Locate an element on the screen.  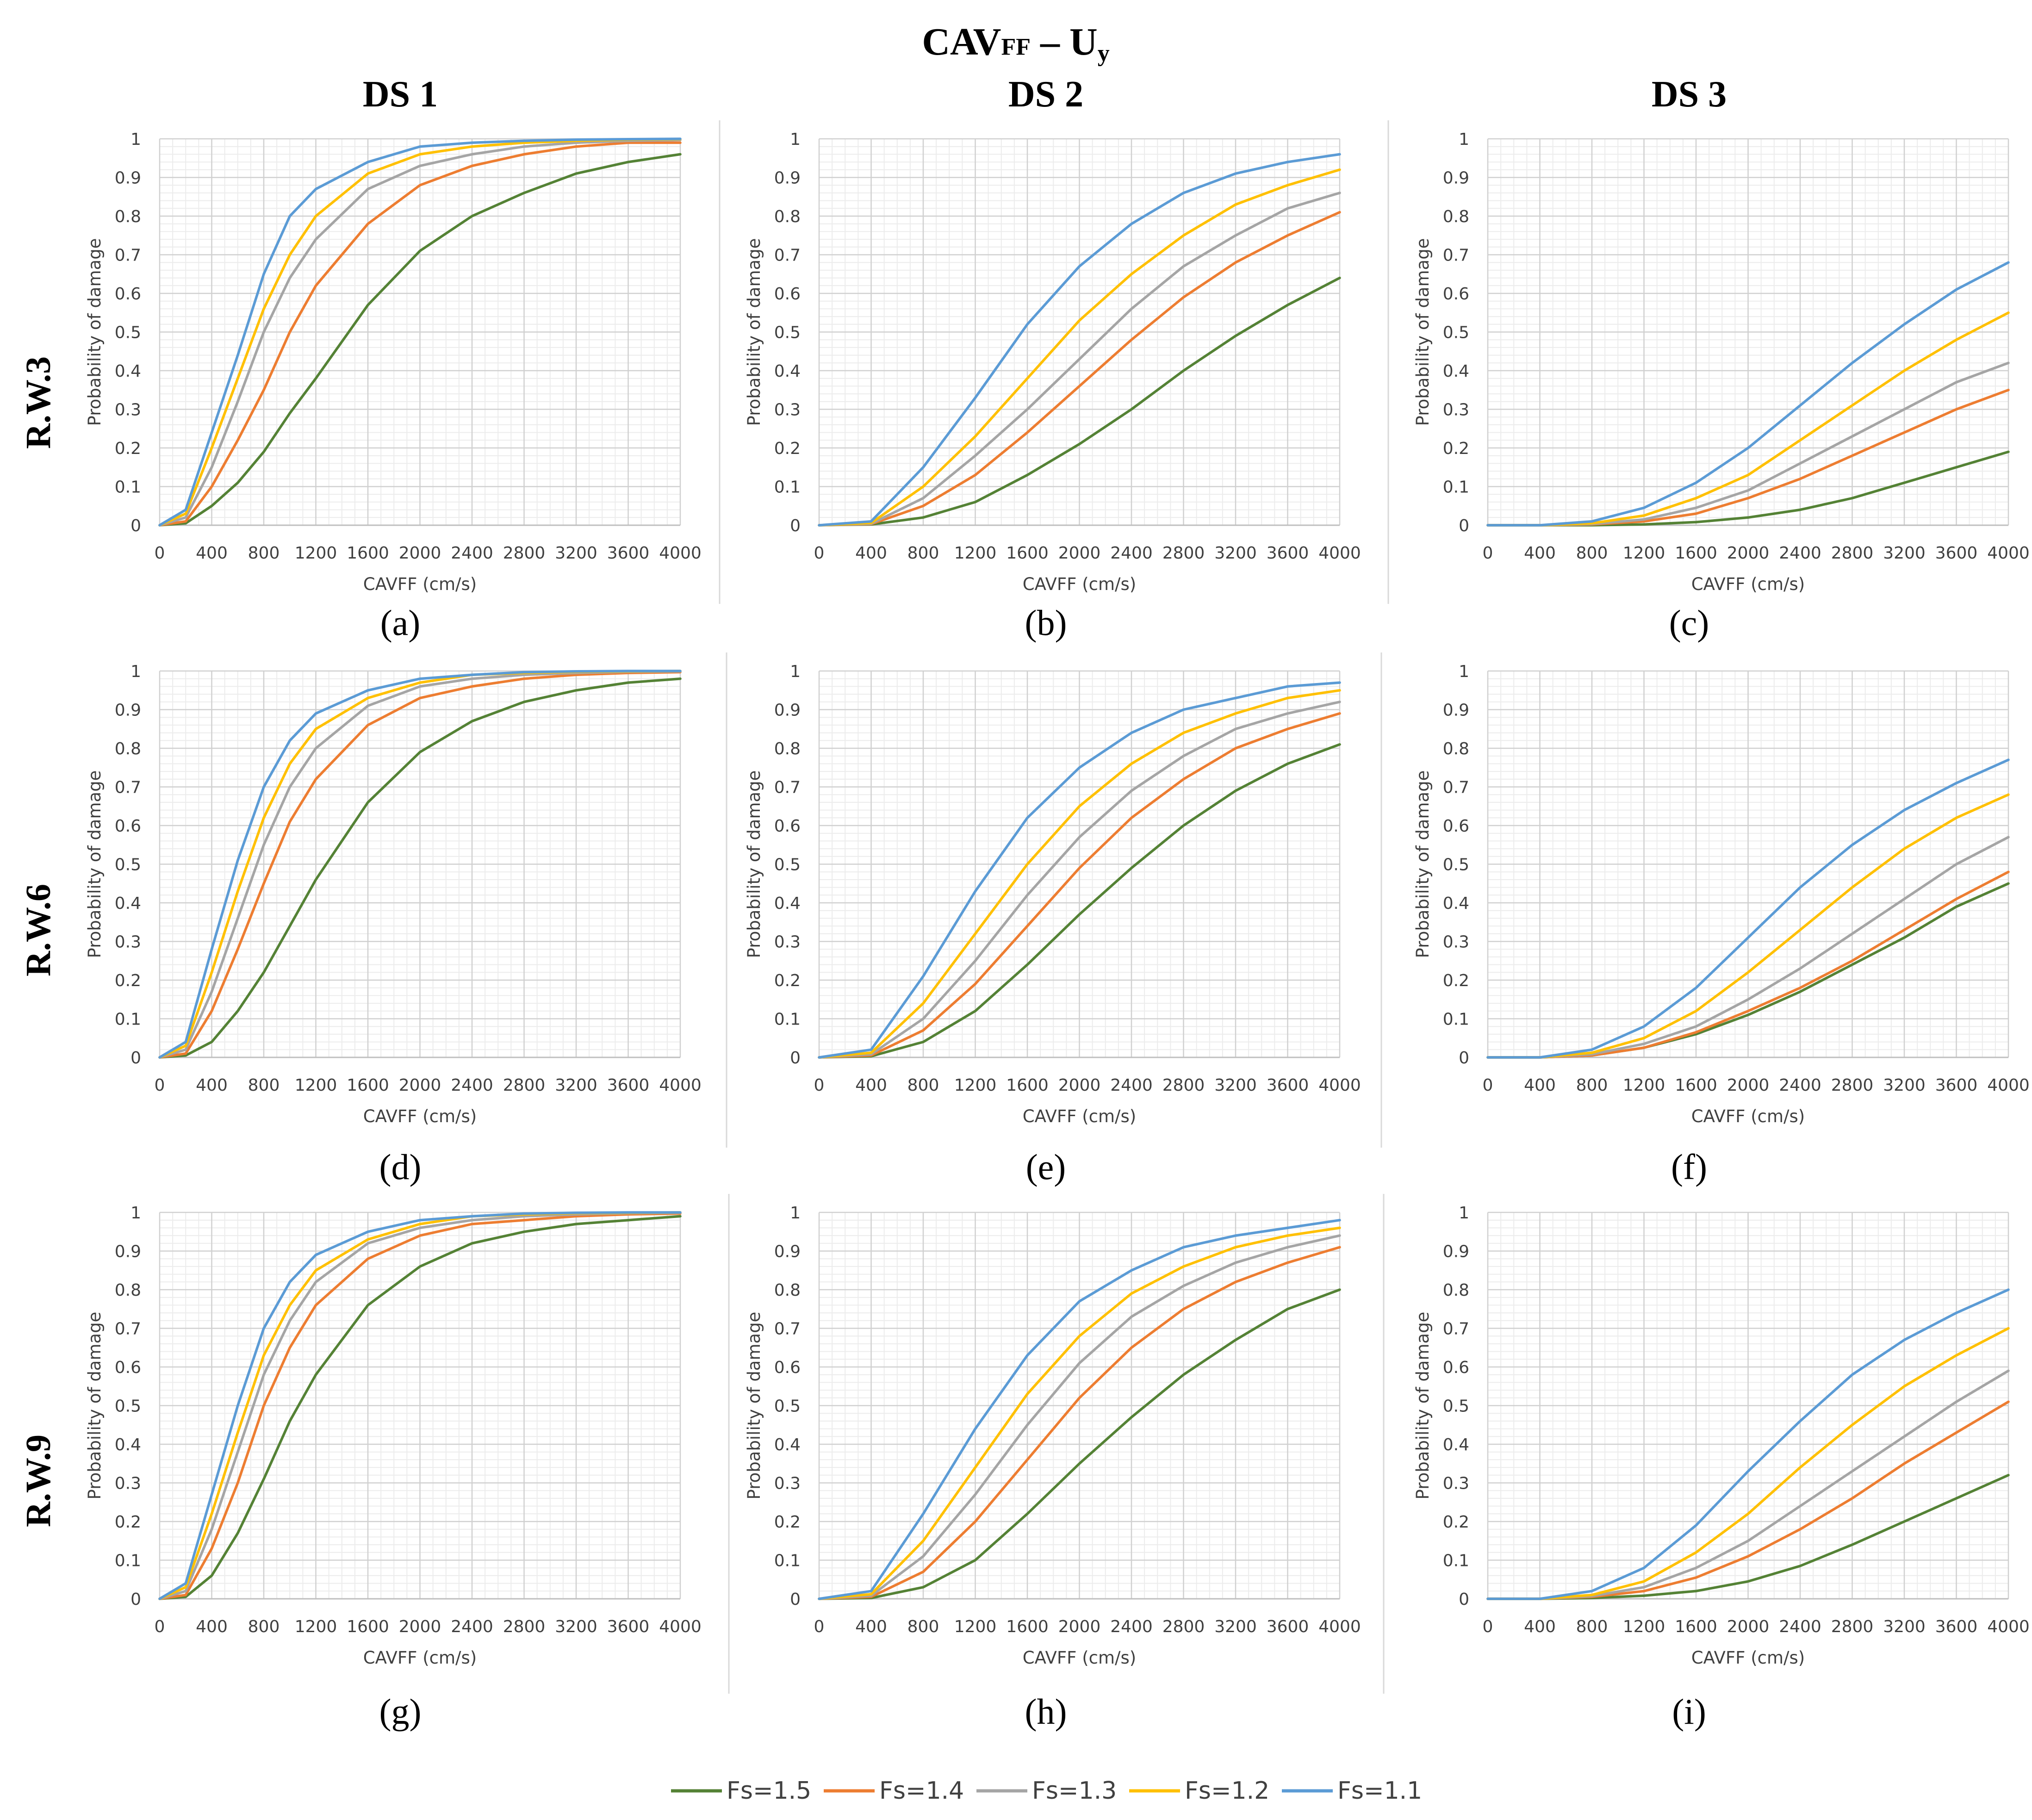
figure-title-sub2: y is located at coordinates (1104, 53).